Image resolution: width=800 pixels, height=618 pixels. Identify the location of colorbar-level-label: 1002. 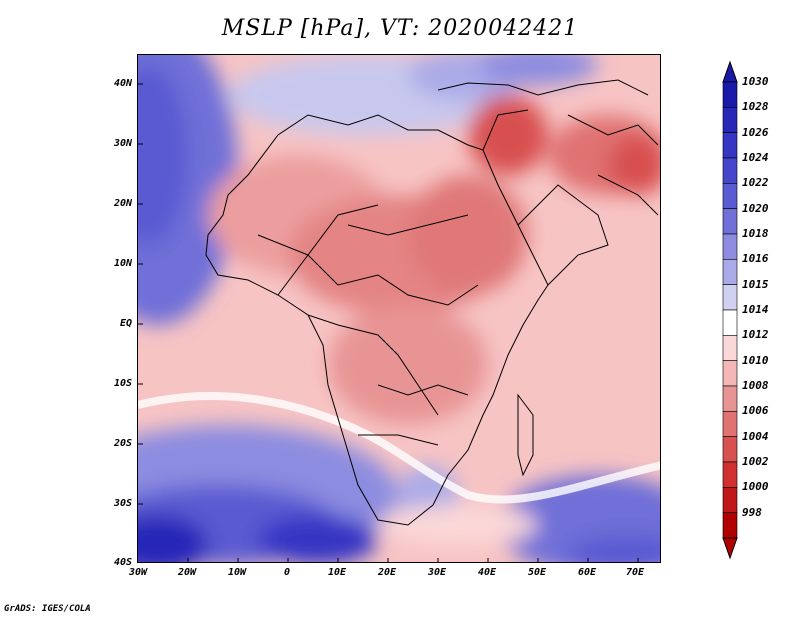
(755, 461).